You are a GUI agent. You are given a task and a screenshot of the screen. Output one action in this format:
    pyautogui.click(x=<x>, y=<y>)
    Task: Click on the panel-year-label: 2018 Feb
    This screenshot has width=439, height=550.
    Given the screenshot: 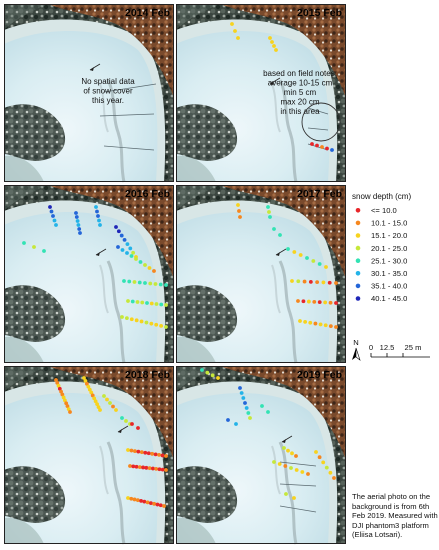 What is the action you would take?
    pyautogui.click(x=147, y=375)
    